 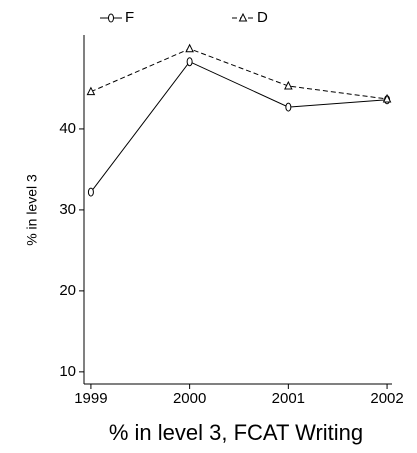 I want to click on y-tick-label: 40, so click(x=67, y=128).